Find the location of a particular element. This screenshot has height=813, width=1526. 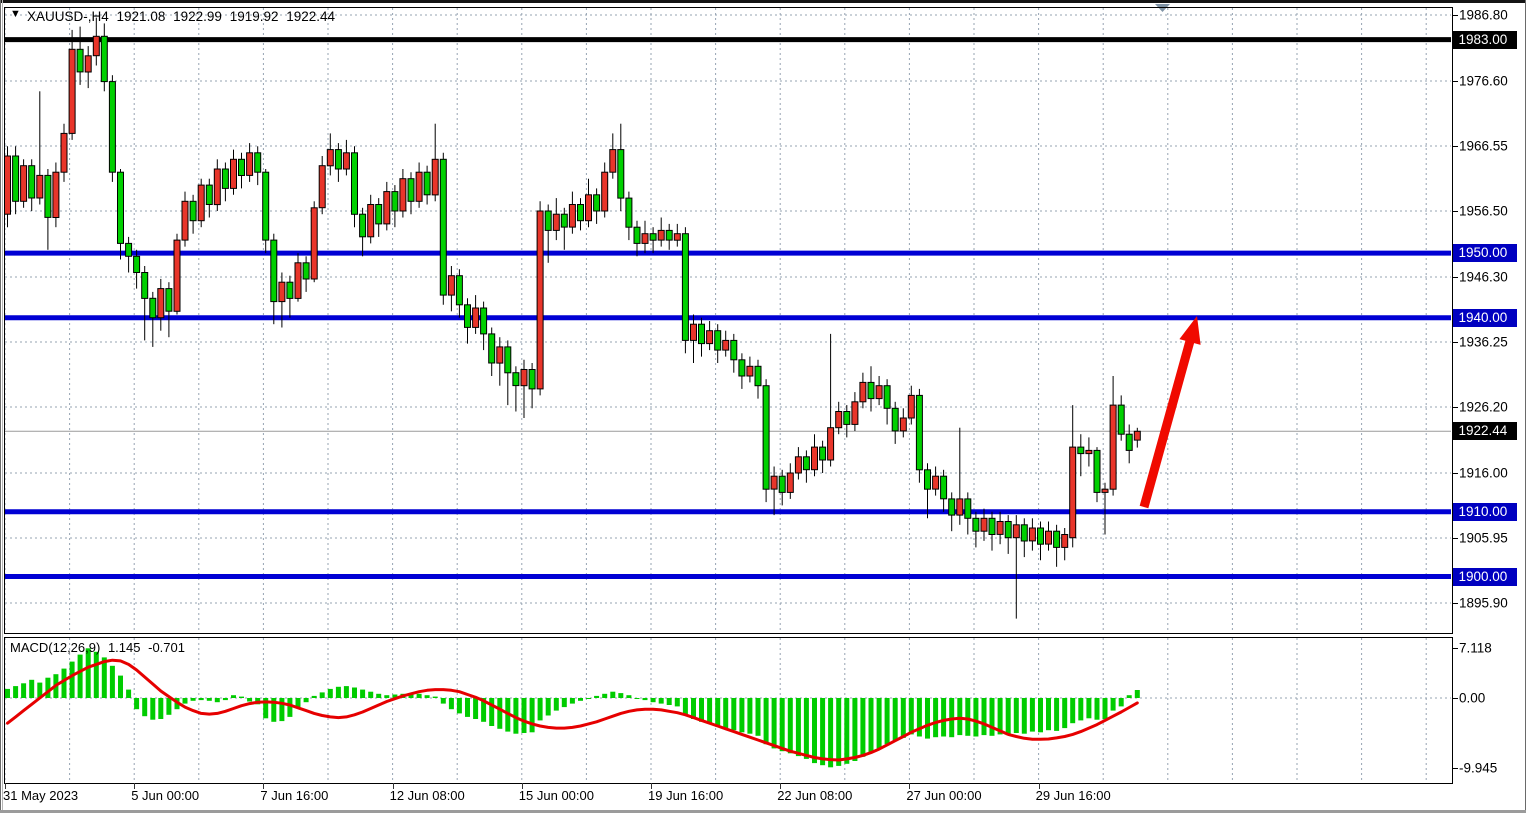

ohlc-open: 1921.08 is located at coordinates (141, 16).